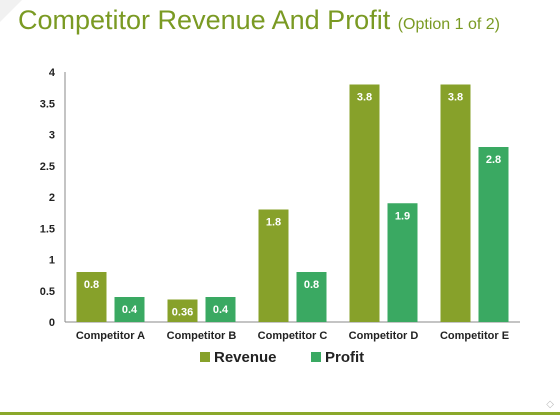 Image resolution: width=560 pixels, height=420 pixels. What do you see at coordinates (52, 261) in the screenshot?
I see `y-tick-label: 1` at bounding box center [52, 261].